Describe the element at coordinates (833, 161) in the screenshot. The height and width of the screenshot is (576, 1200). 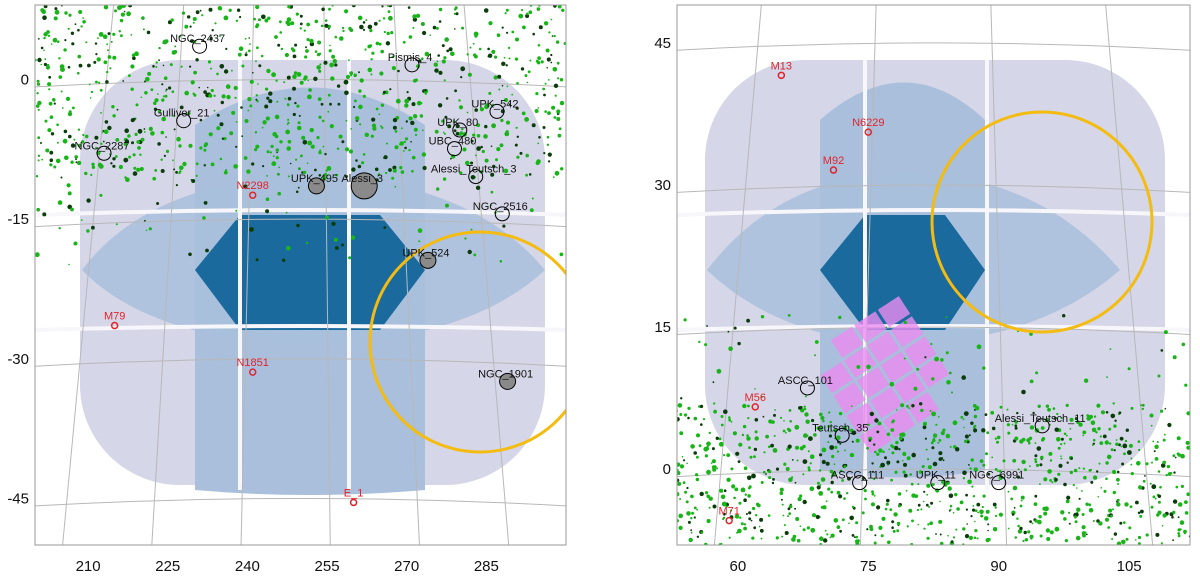
I see `globular-label: M92` at that location.